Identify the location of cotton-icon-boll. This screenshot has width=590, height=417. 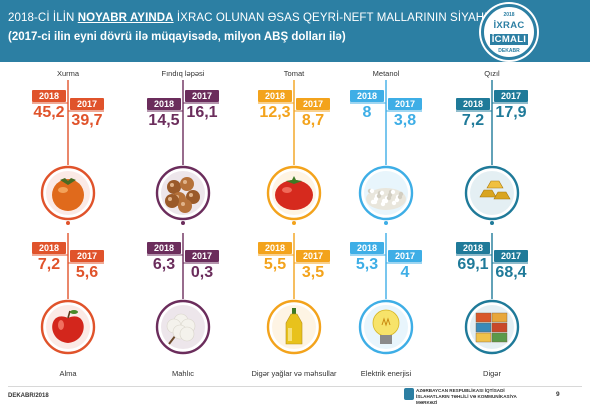
(187, 334).